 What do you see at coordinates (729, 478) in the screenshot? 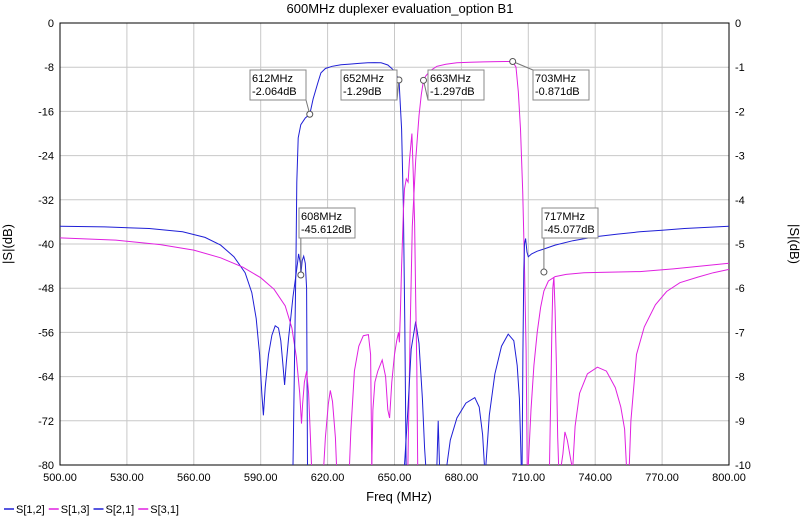
I see `x-tick-label: 800.00` at bounding box center [729, 478].